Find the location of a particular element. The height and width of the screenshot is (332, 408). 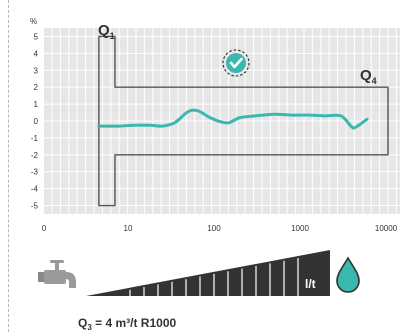

y-tick-label: 2 is located at coordinates (36, 87).